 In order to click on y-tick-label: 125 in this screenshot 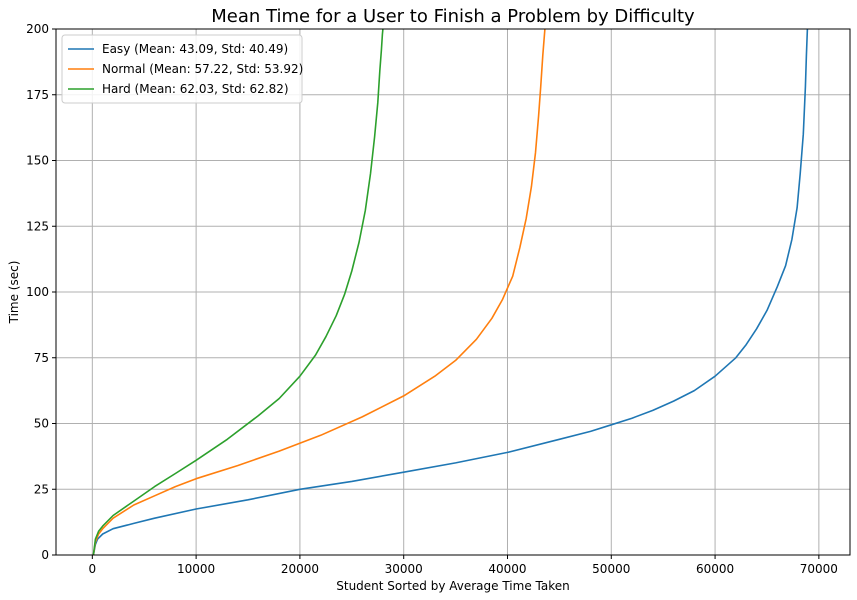, I will do `click(37, 226)`.